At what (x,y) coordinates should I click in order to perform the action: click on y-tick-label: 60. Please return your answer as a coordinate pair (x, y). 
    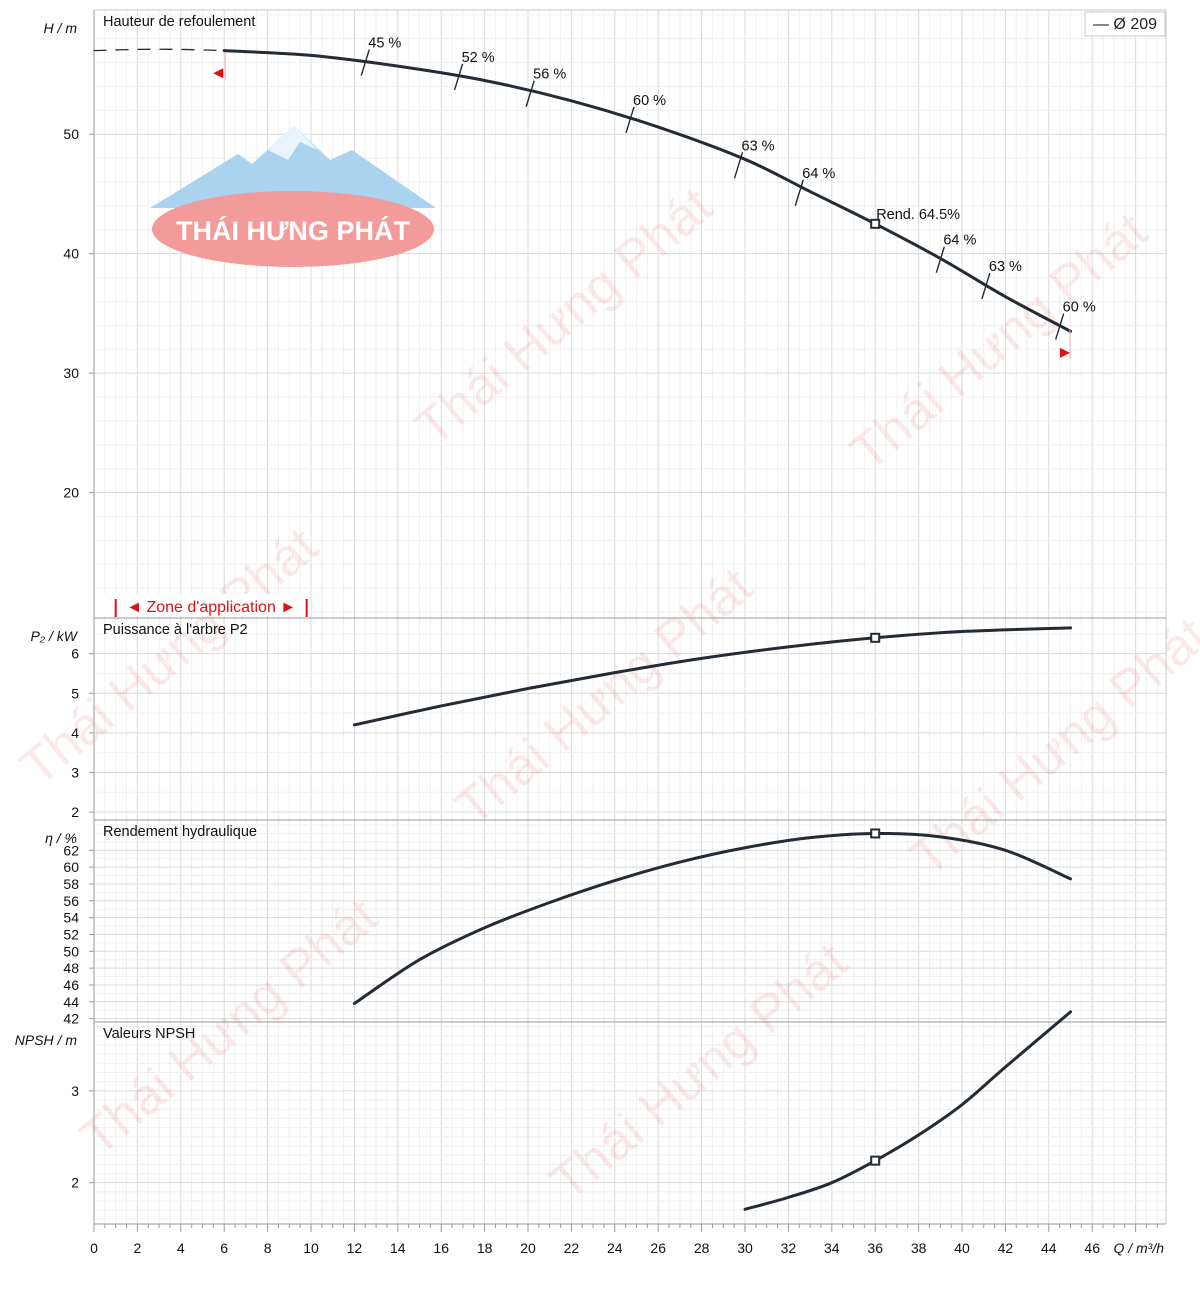
    Looking at the image, I should click on (71, 867).